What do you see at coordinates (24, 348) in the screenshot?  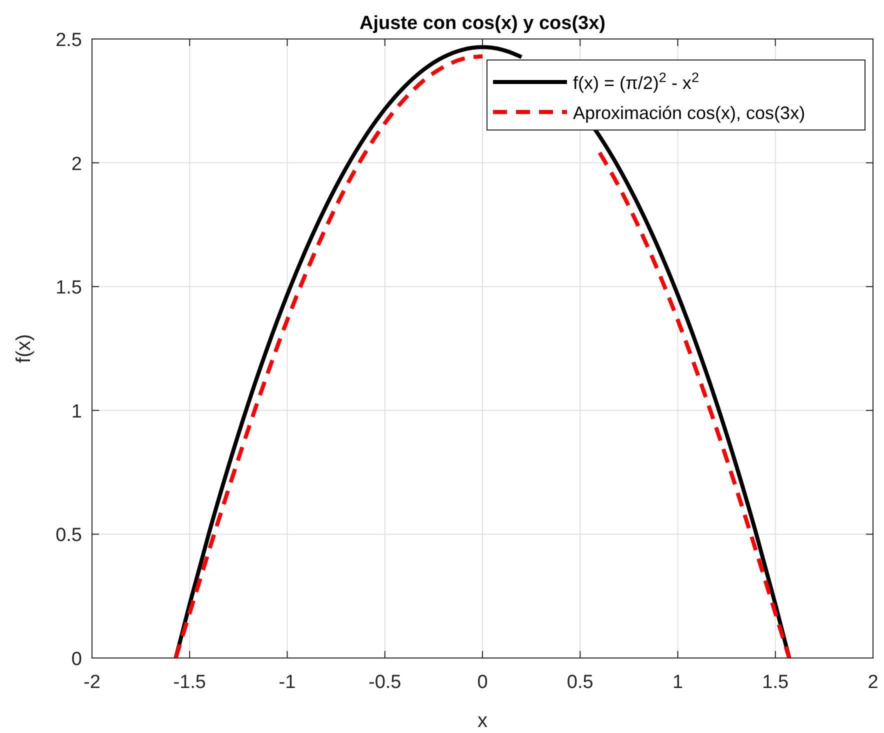 I see `y-axis-title: f(x)` at bounding box center [24, 348].